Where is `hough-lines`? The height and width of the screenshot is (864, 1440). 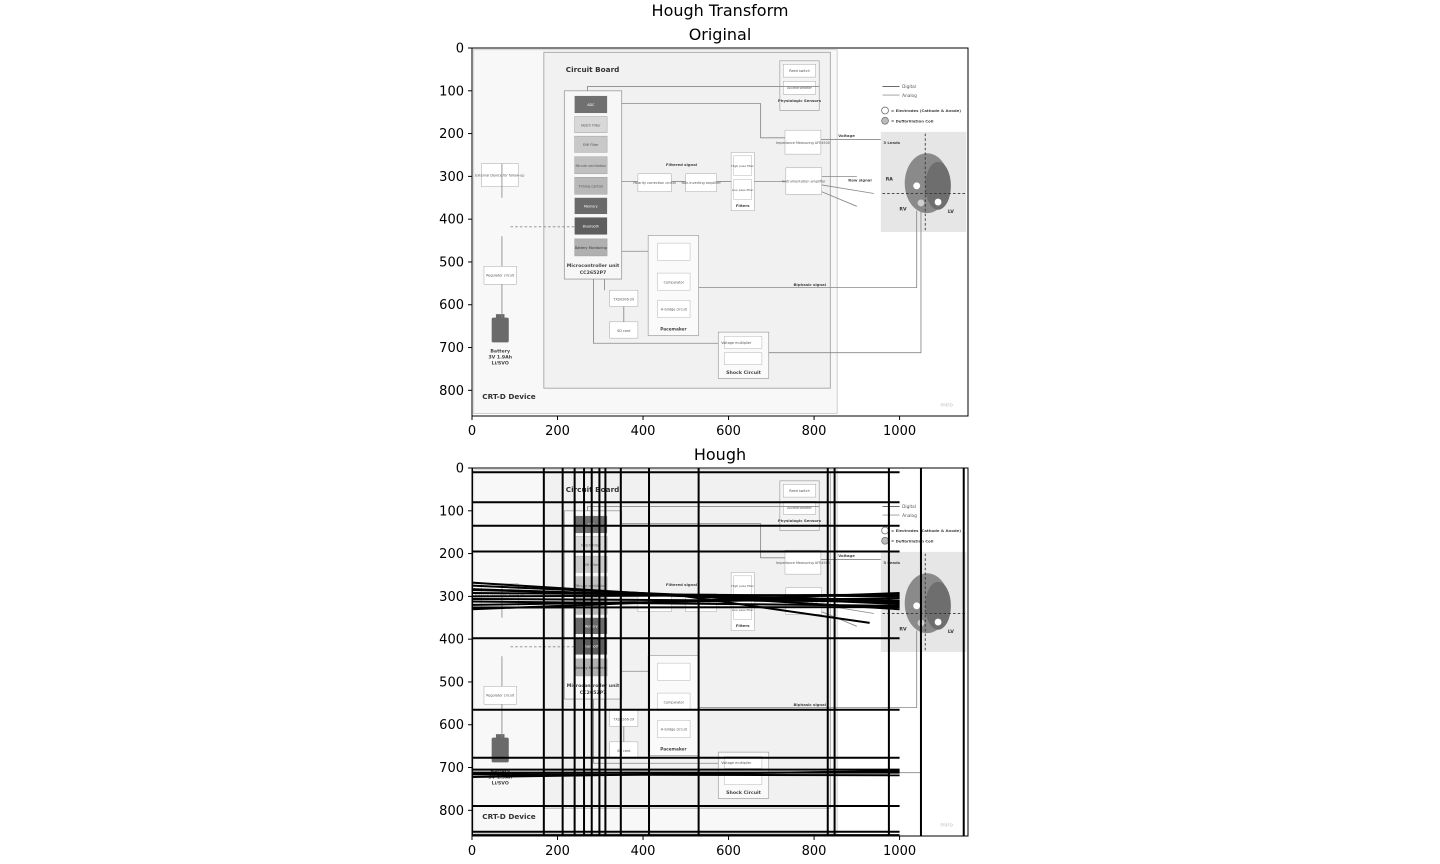 hough-lines is located at coordinates (718, 652).